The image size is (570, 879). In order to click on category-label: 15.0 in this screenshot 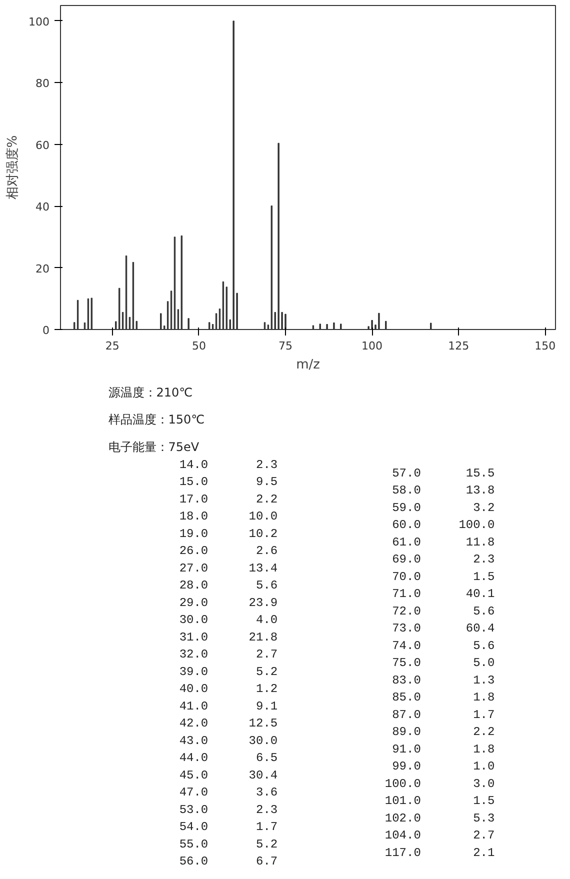, I will do `click(193, 482)`.